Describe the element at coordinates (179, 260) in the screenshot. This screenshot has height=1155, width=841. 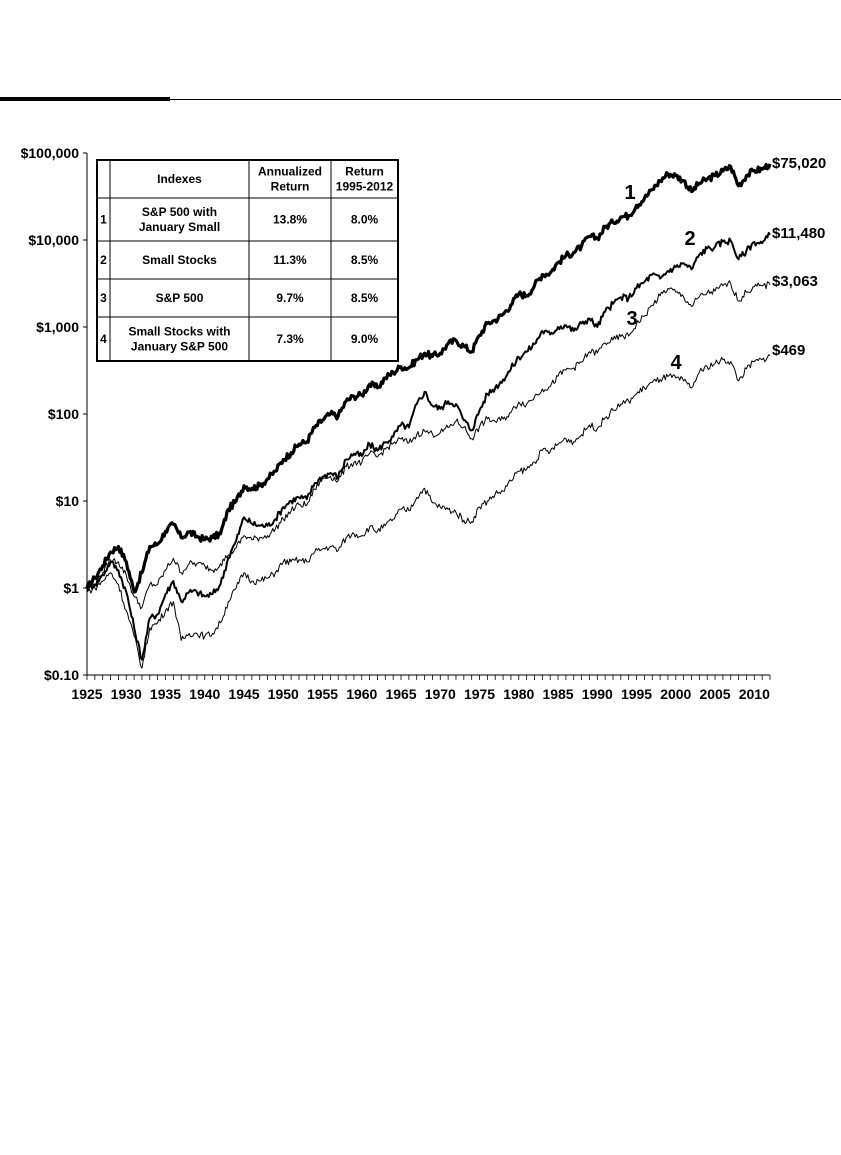
I see `table-row-name: Small Stocks` at that location.